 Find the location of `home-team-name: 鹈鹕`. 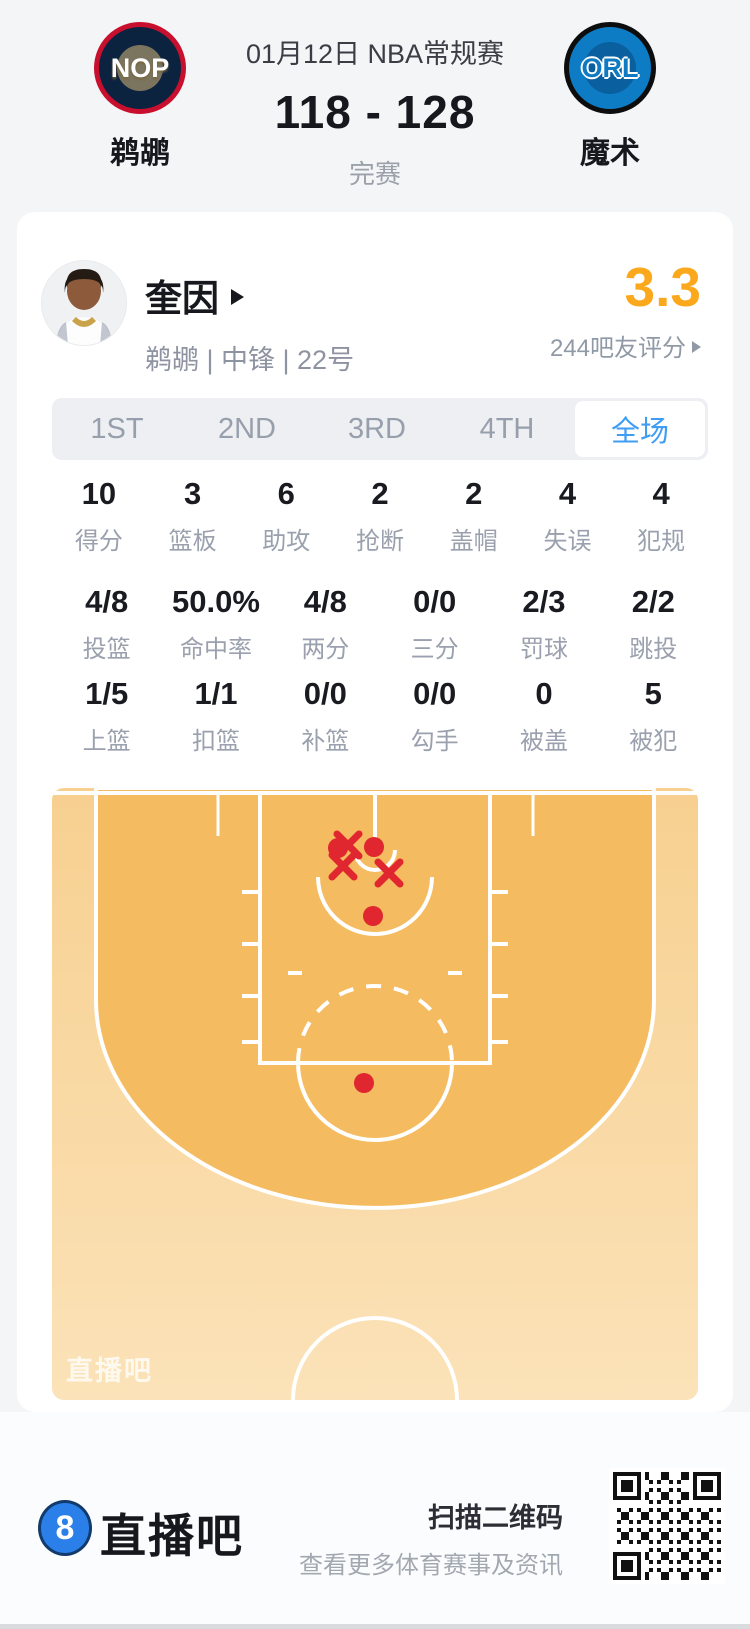

home-team-name: 鹈鹕 is located at coordinates (140, 153).